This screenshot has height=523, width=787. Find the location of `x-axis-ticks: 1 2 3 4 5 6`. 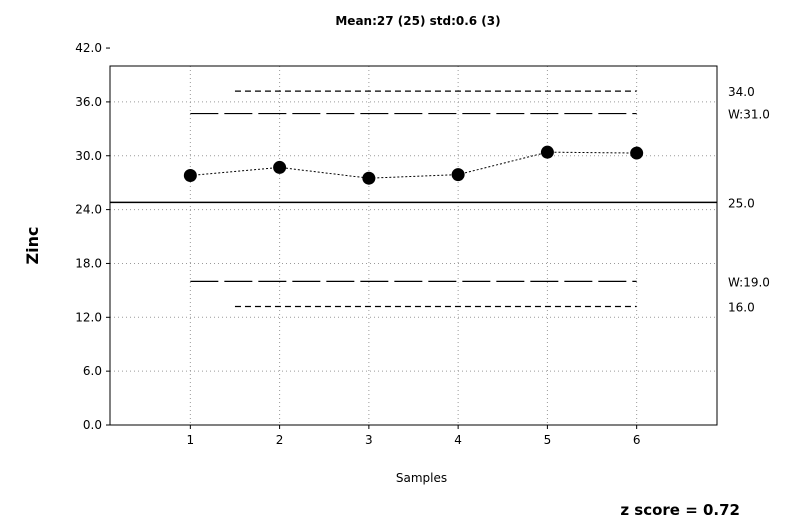

x-axis-ticks: 1 2 3 4 5 6 is located at coordinates (414, 436).